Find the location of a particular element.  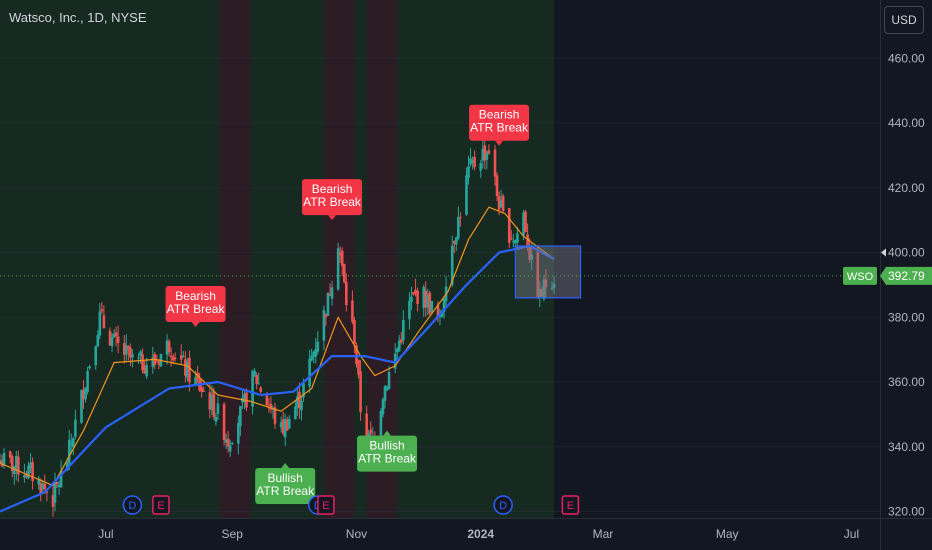

time-tick-label: Jul is located at coordinates (105, 534).